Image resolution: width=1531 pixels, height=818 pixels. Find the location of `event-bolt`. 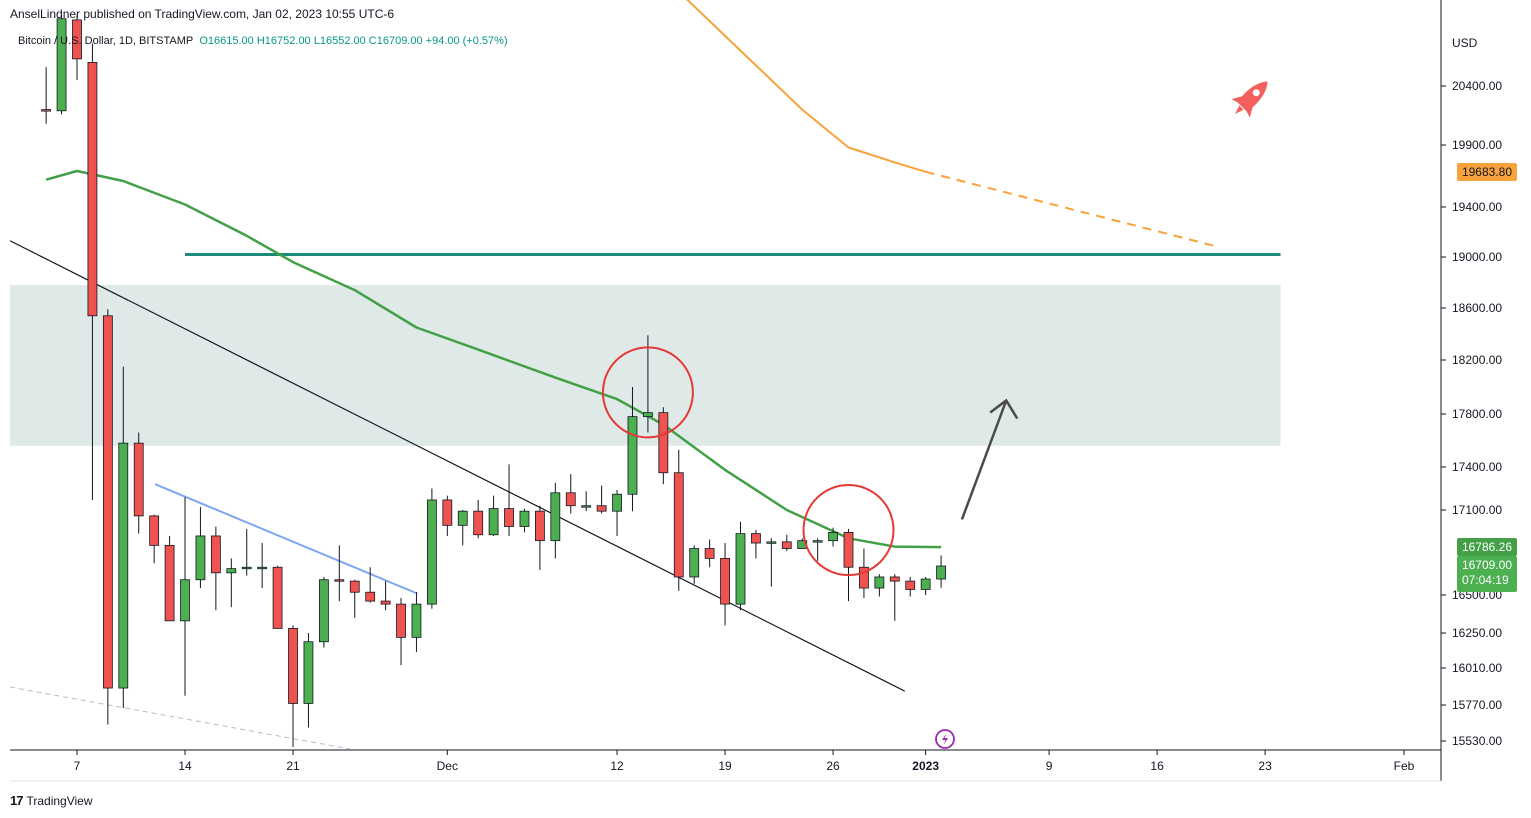

event-bolt is located at coordinates (945, 739).